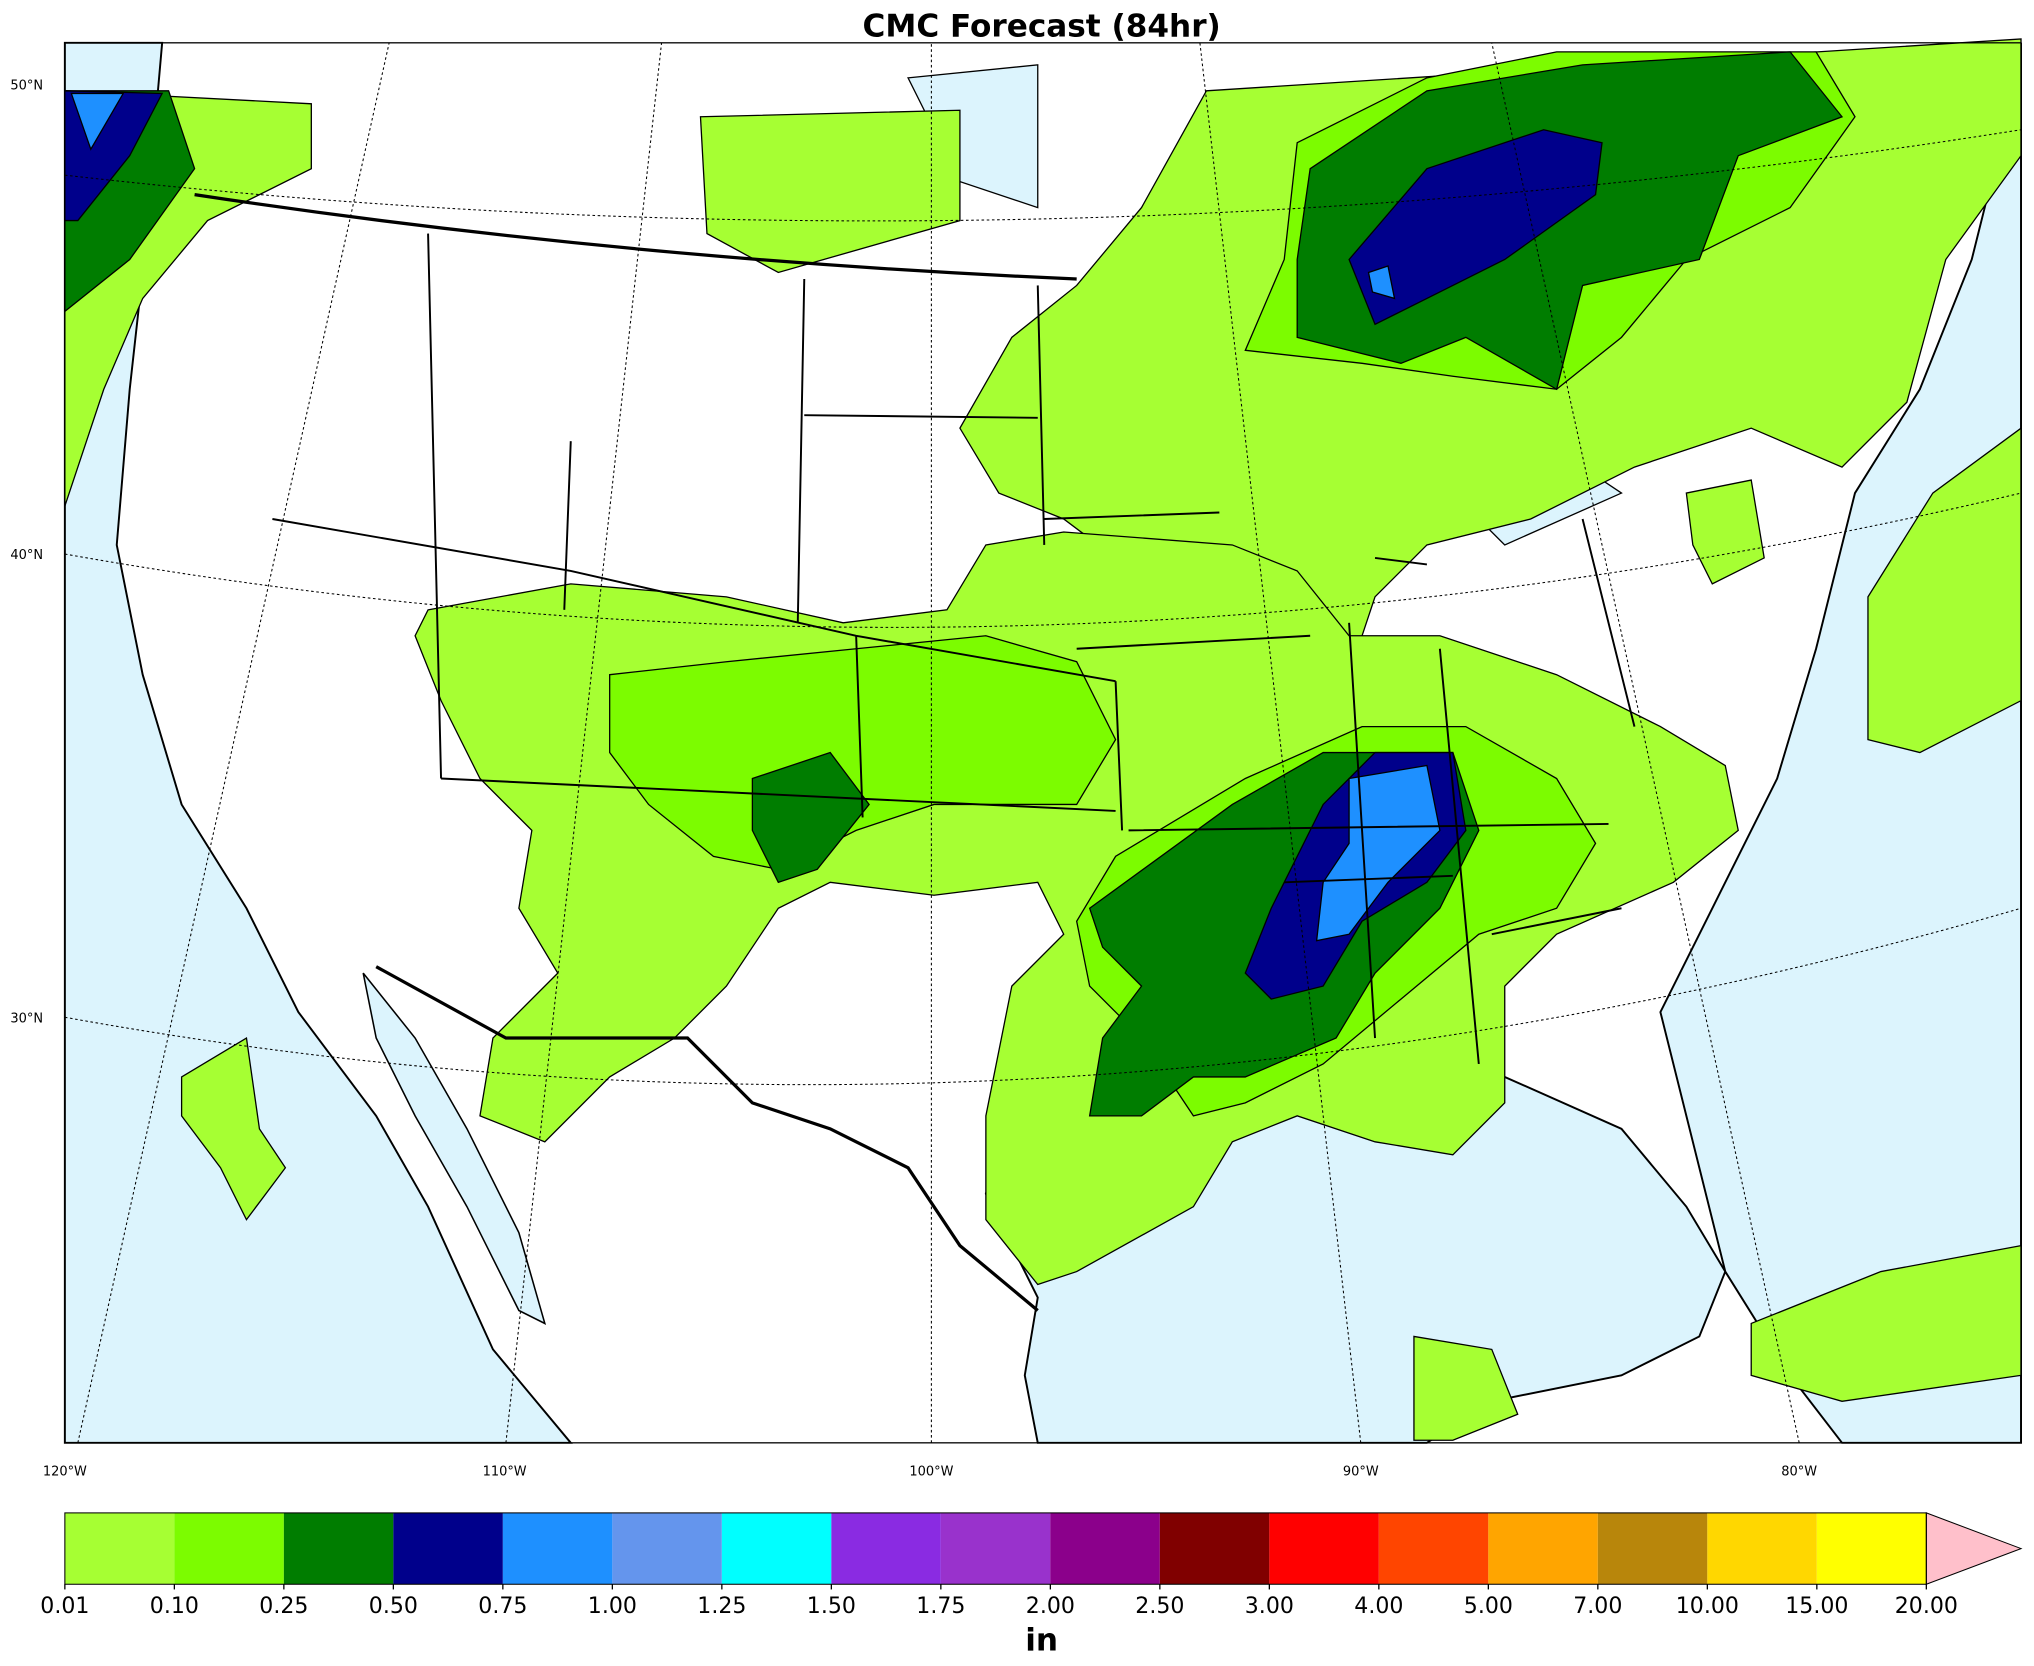 This screenshot has width=2034, height=1666. Describe the element at coordinates (174, 1606) in the screenshot. I see `tick-label: 0.10` at that location.